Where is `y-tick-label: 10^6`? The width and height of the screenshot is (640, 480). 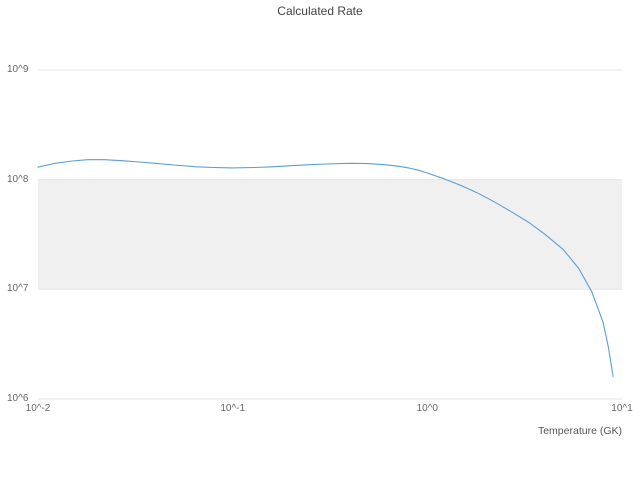 y-tick-label: 10^6 is located at coordinates (18, 398).